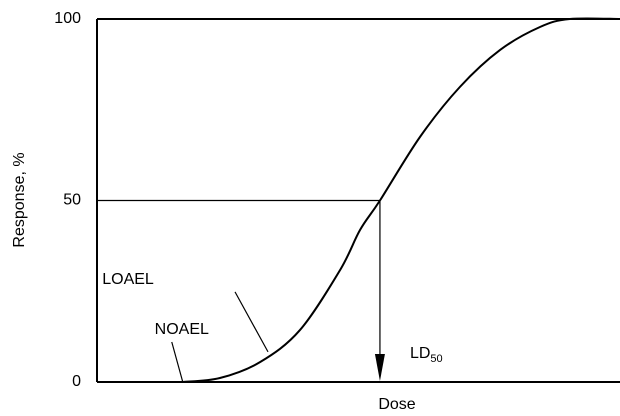  Describe the element at coordinates (420, 353) in the screenshot. I see `ld50-text: LD` at that location.